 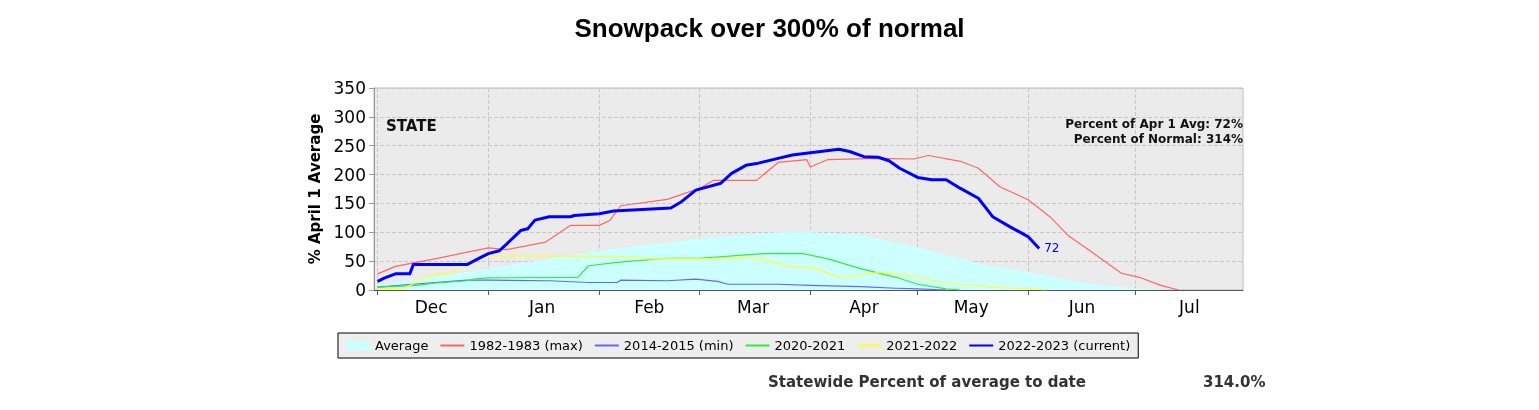 I want to click on x-tick-label: Jan, so click(x=541, y=306).